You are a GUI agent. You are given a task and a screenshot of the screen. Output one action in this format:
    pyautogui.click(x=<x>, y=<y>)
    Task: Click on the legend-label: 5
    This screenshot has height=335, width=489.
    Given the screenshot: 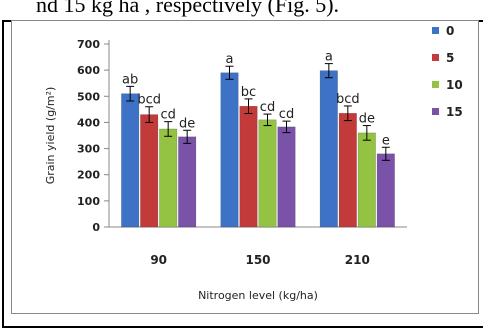 What is the action you would take?
    pyautogui.click(x=450, y=58)
    